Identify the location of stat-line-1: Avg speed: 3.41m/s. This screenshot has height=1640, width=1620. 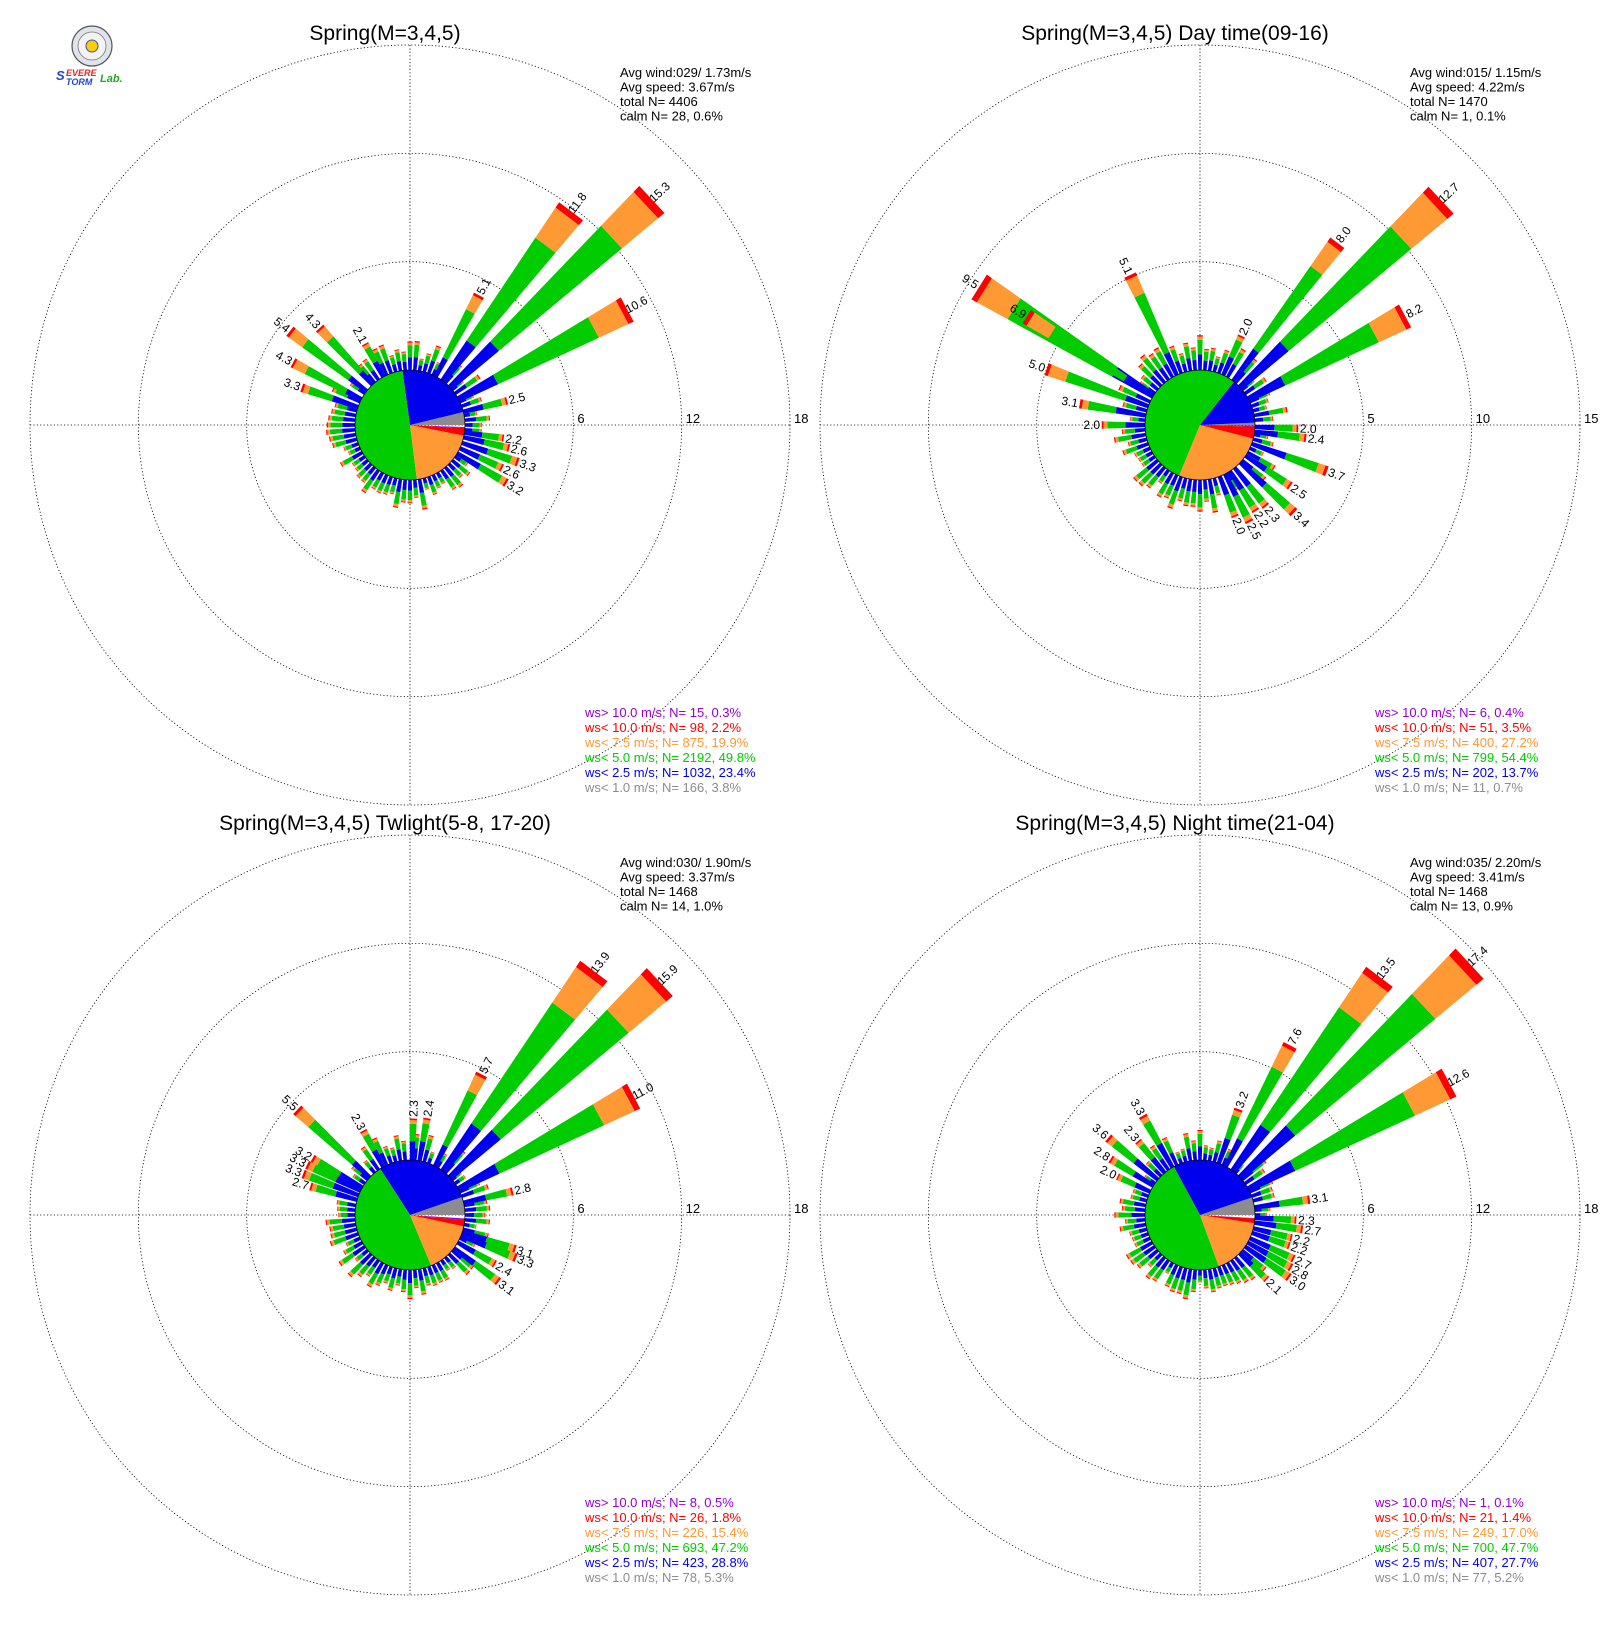
(1467, 877).